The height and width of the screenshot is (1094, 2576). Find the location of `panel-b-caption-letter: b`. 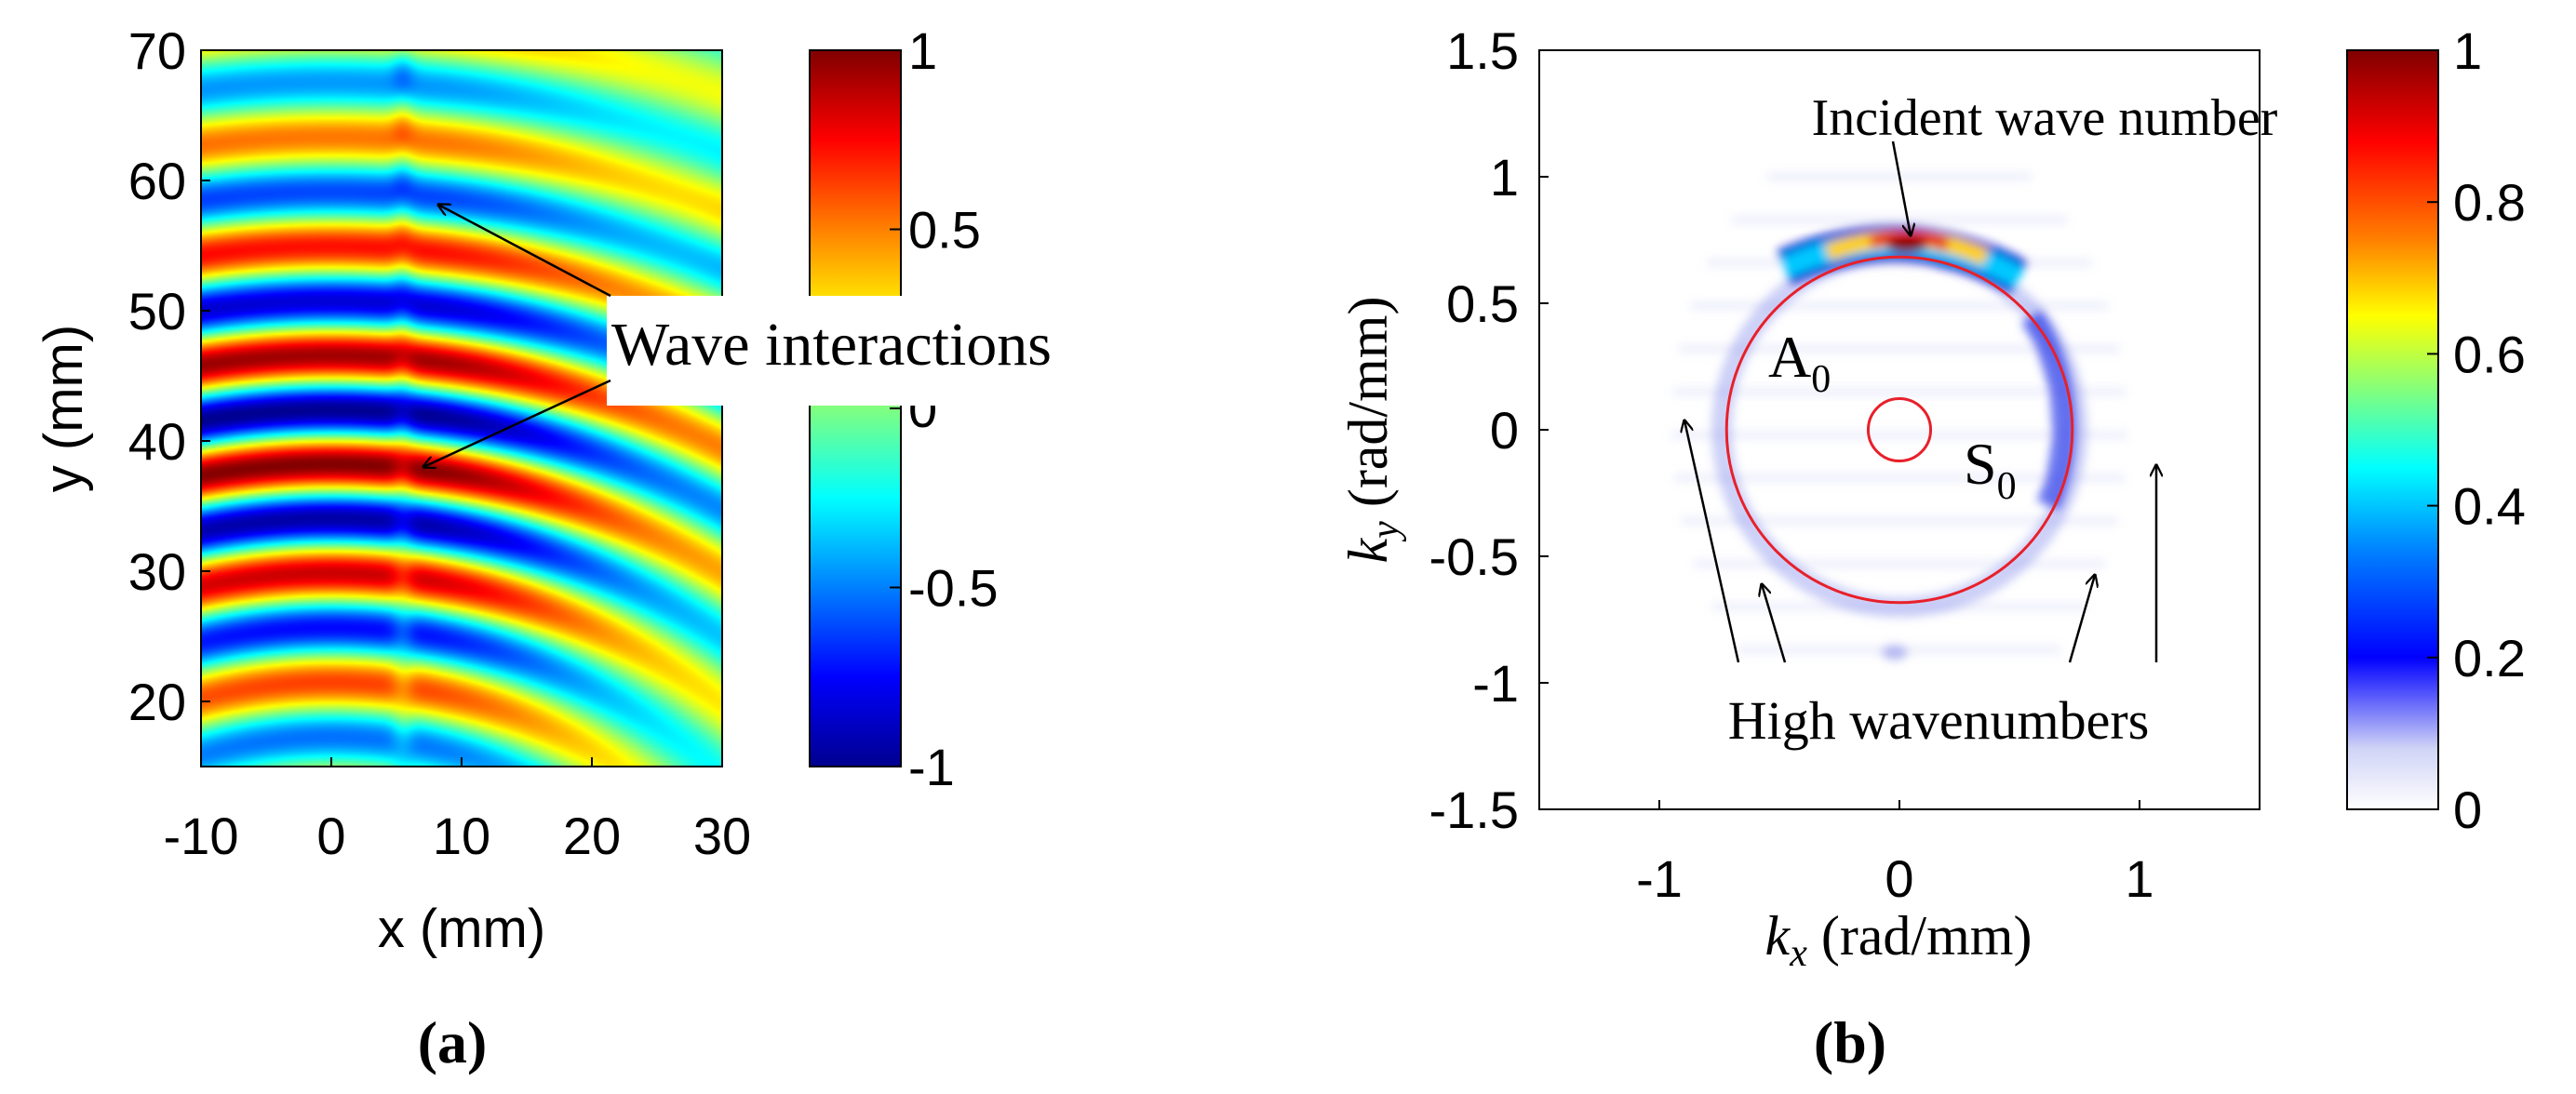

panel-b-caption-letter: b is located at coordinates (1850, 1042).